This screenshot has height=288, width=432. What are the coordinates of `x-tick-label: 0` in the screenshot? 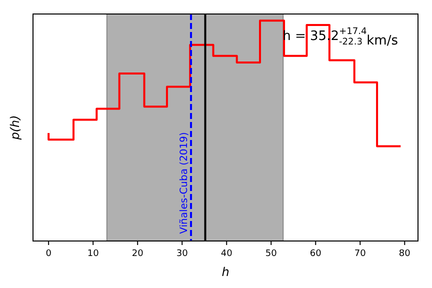 It's located at (49, 254).